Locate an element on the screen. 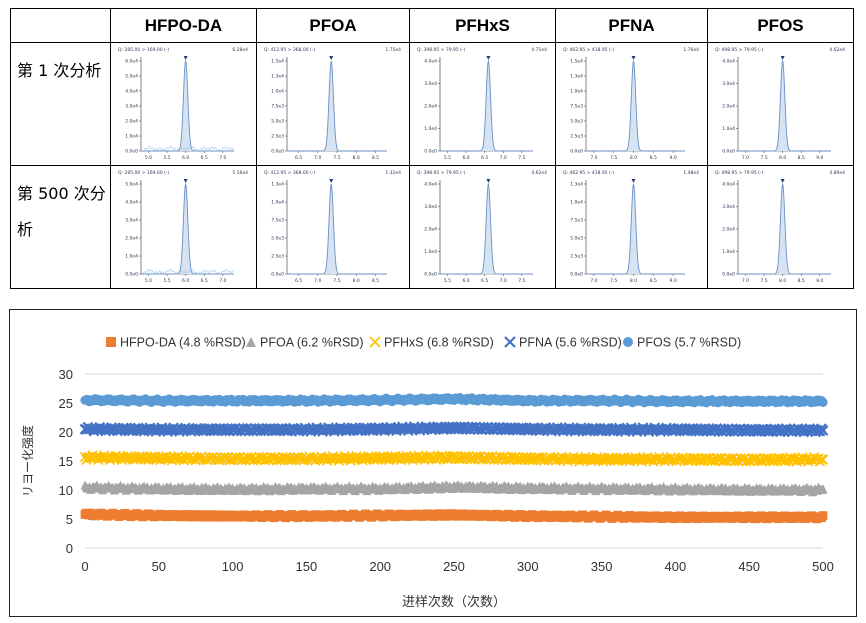 The image size is (866, 623). y-tick-label: 5.0e4 is located at coordinates (131, 185).